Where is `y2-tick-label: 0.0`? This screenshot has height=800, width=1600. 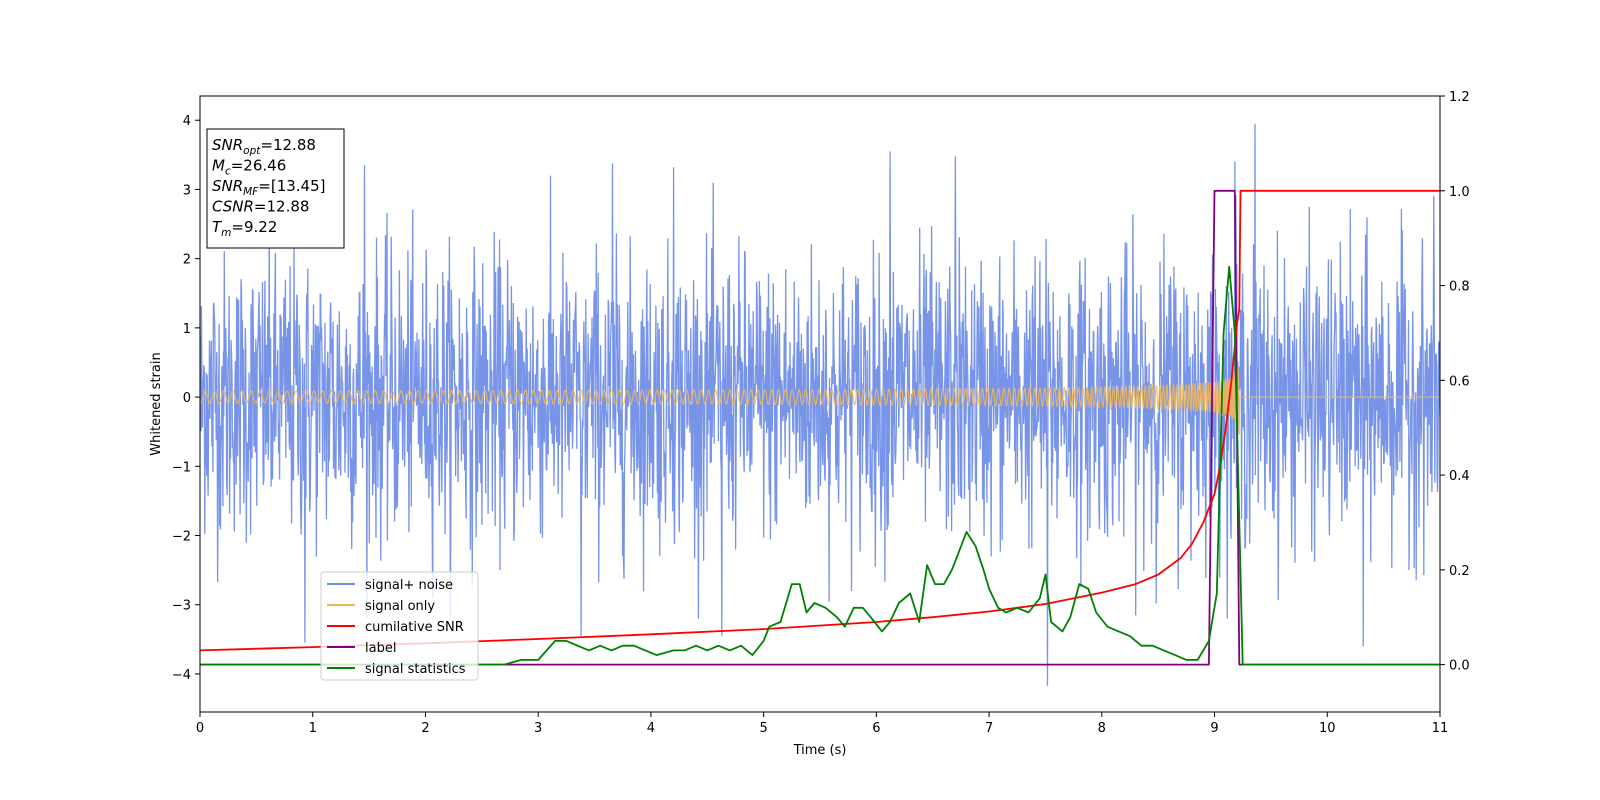 y2-tick-label: 0.0 is located at coordinates (1459, 666).